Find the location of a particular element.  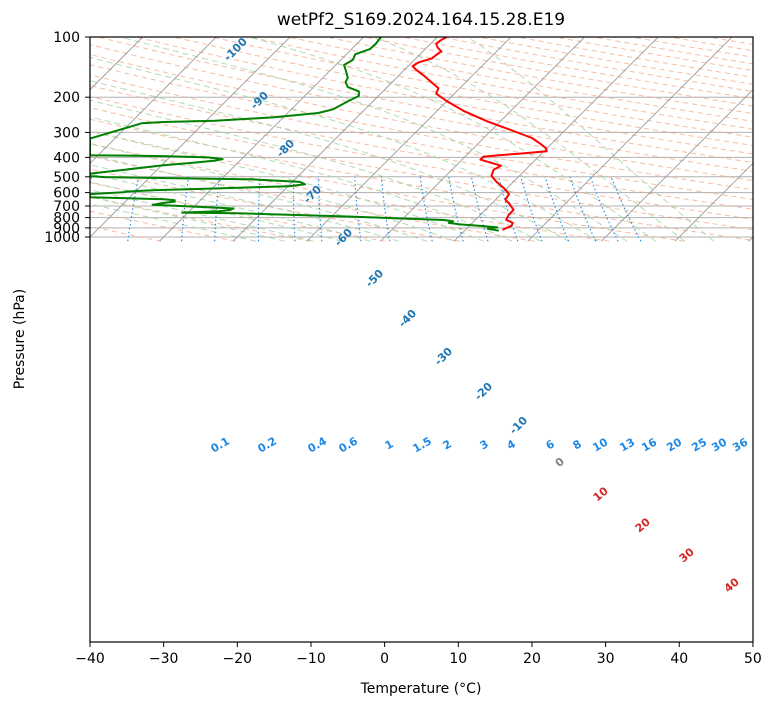

dewpoint-profile is located at coordinates (294, 134).